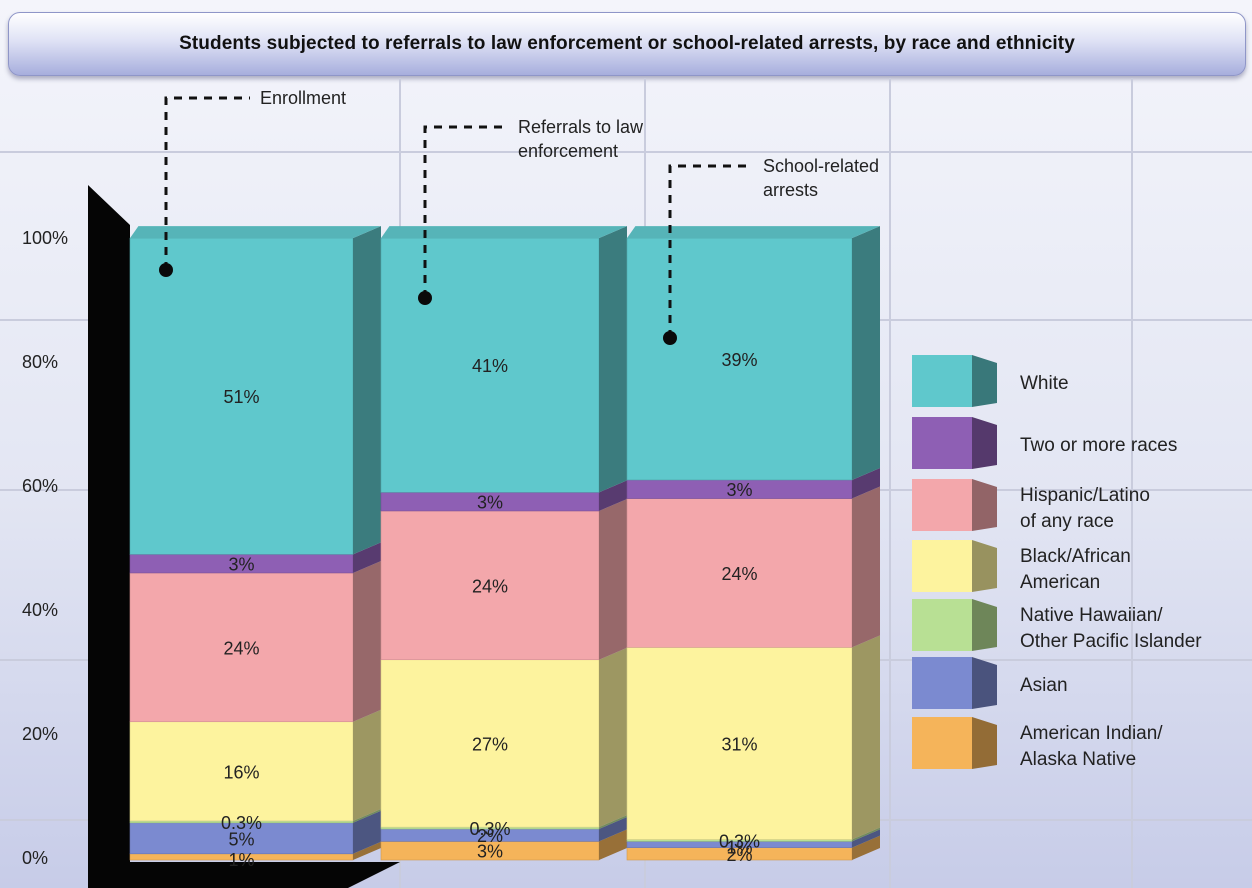 This screenshot has width=1252, height=888. I want to click on category-annotation: School-related arrests, so click(771, 250).